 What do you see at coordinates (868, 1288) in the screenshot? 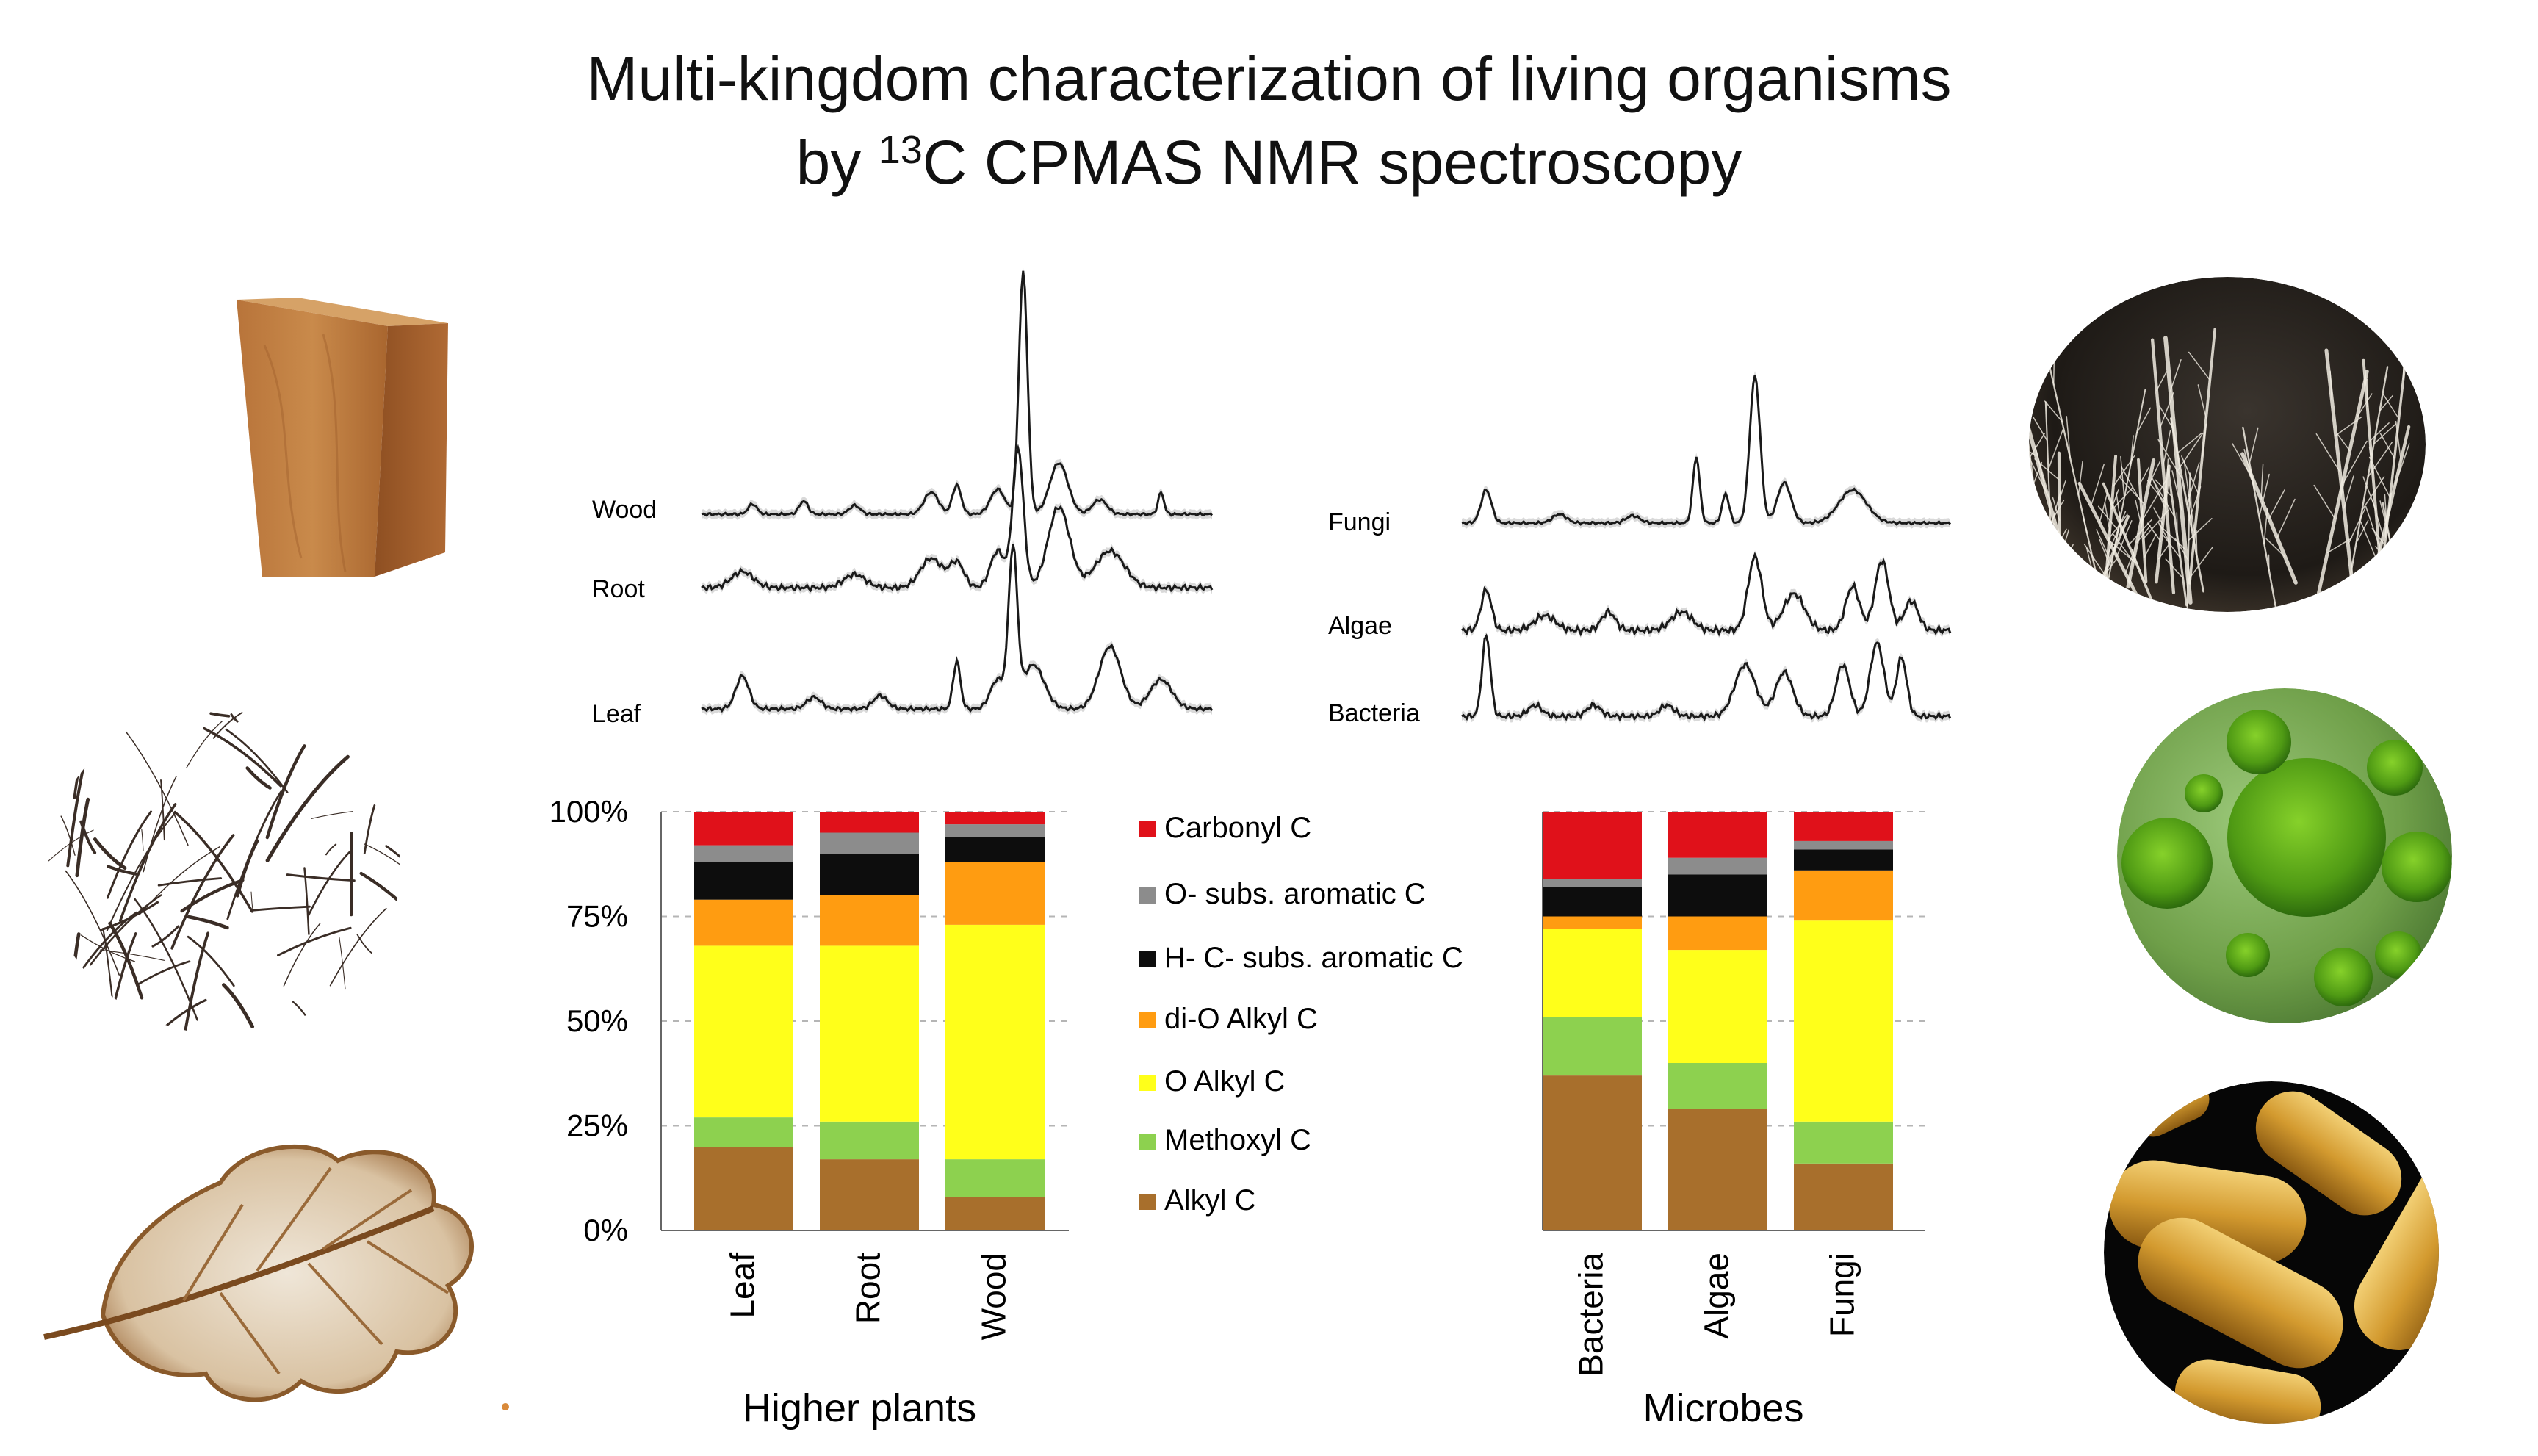
I see `category-label: Root` at bounding box center [868, 1288].